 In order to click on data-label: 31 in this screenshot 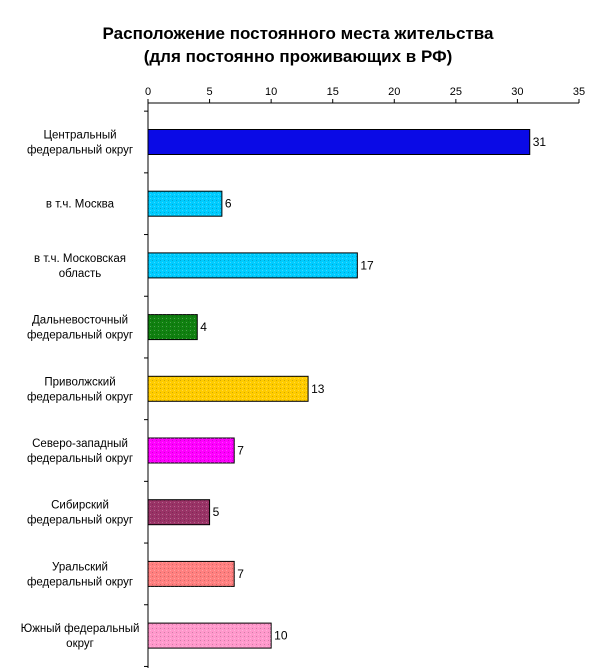, I will do `click(540, 142)`.